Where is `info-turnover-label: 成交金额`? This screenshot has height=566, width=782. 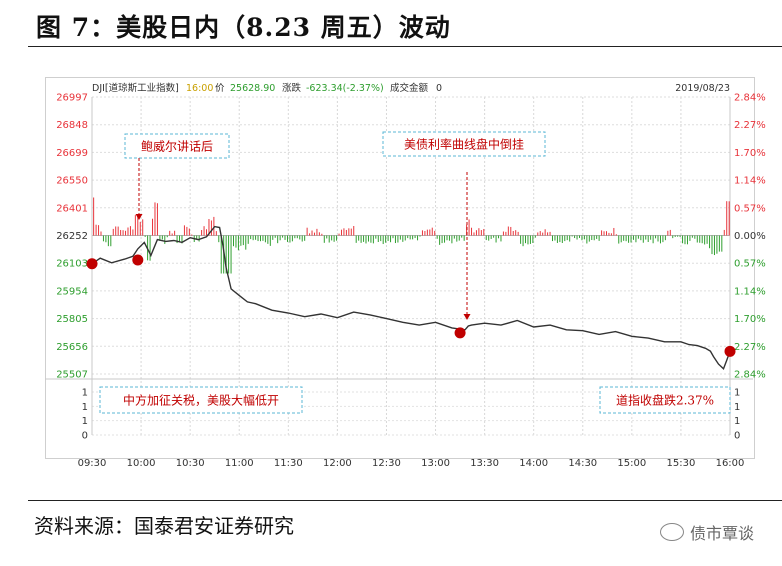 info-turnover-label: 成交金额 is located at coordinates (409, 88).